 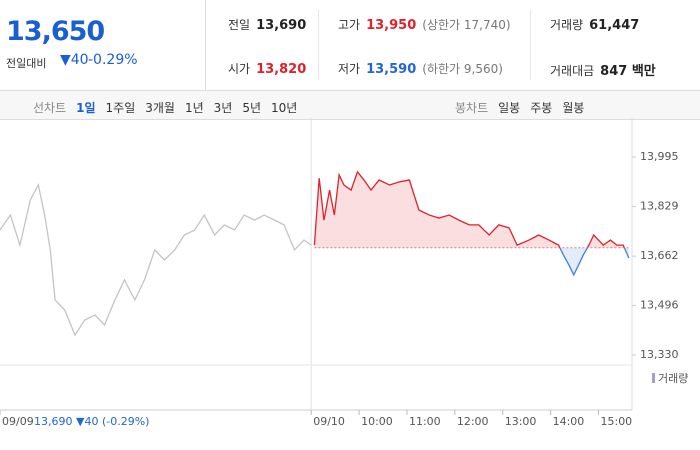 I want to click on y-tick-label: 13,330, so click(x=659, y=354).